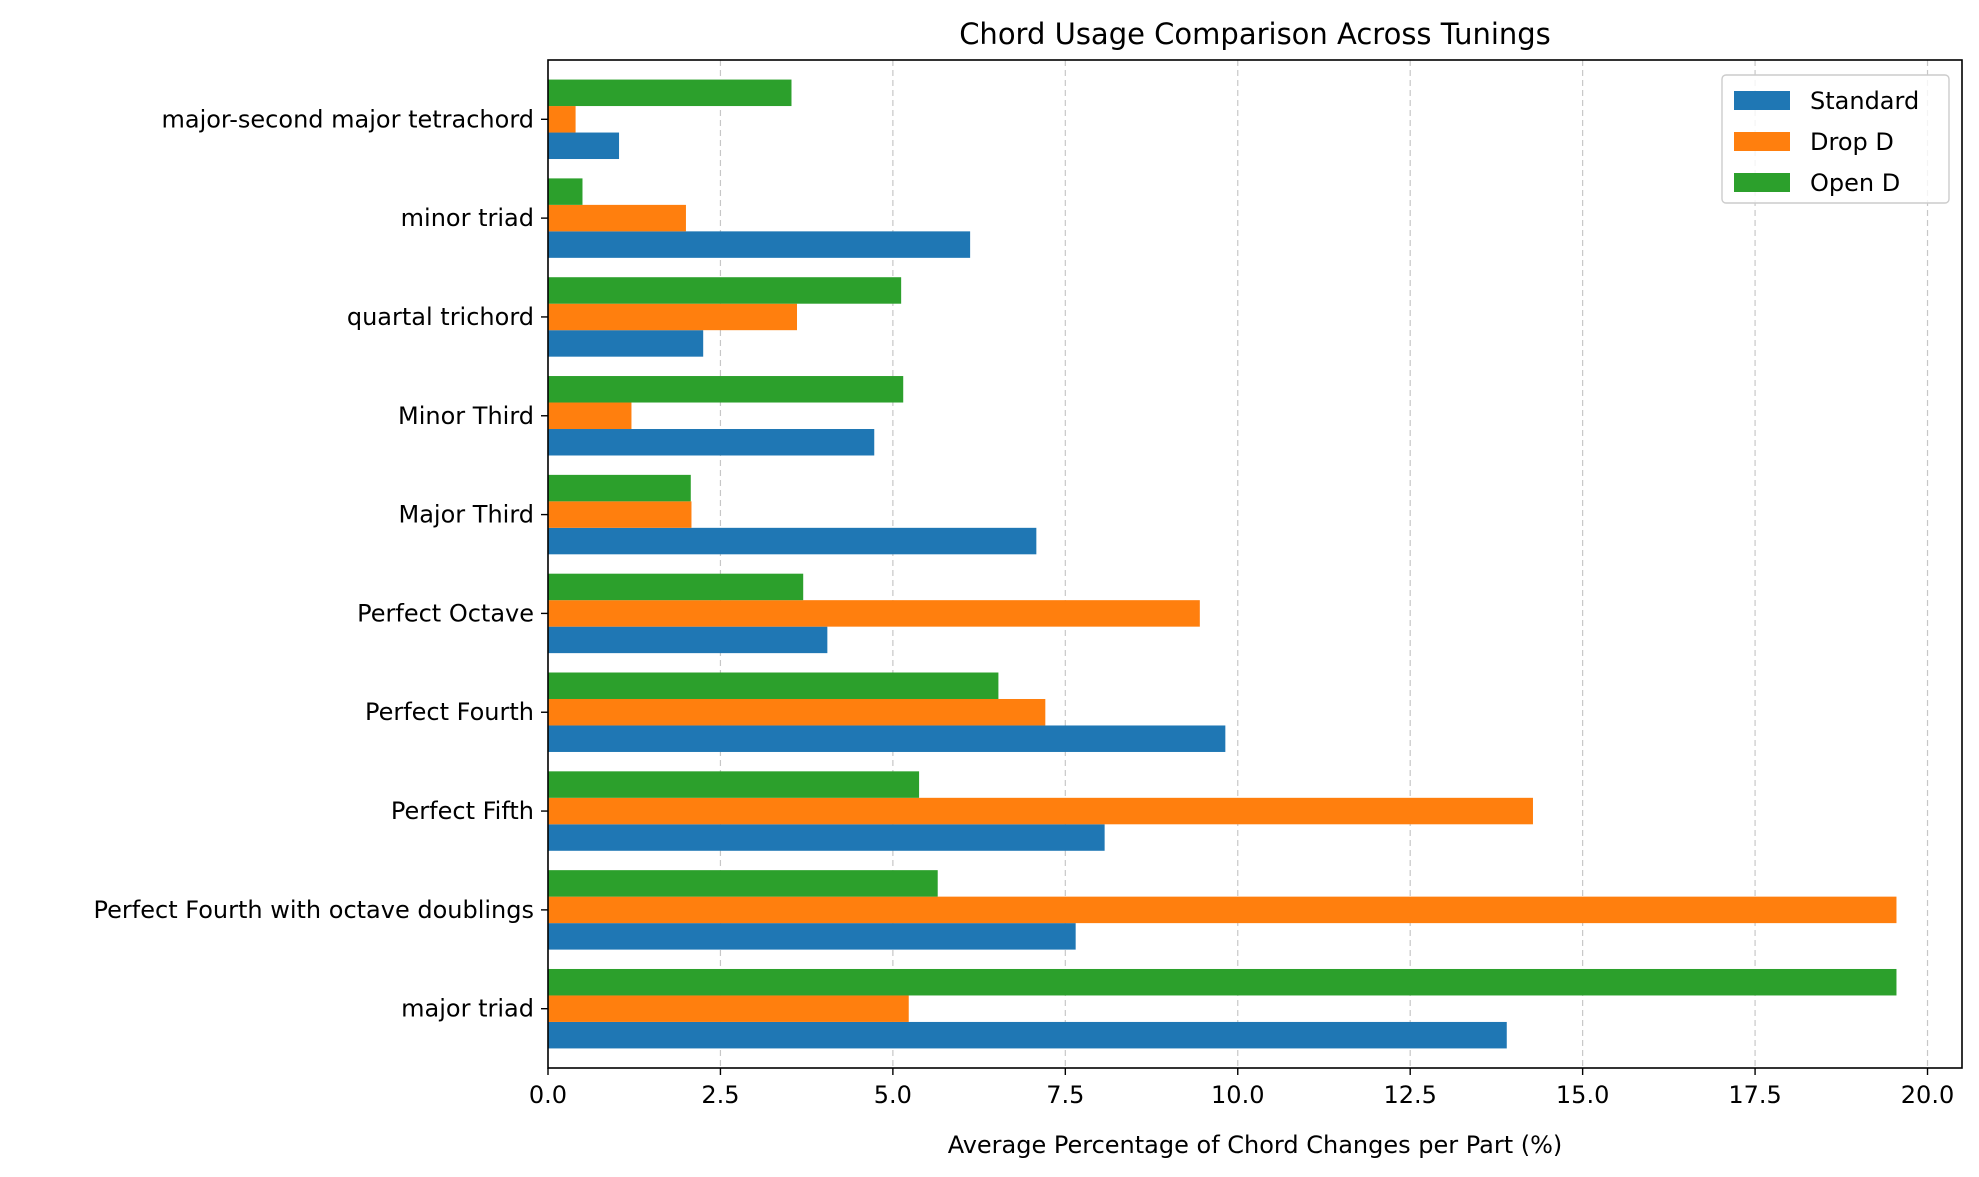 This screenshot has width=1979, height=1177. Describe the element at coordinates (466, 416) in the screenshot. I see `y-tick-label: Minor Third` at that location.